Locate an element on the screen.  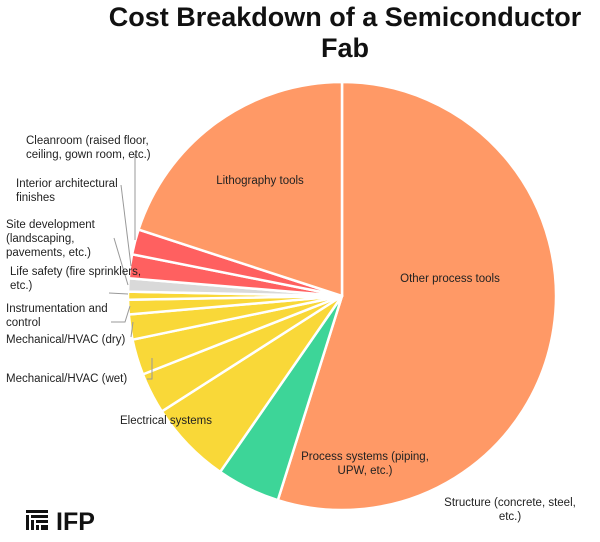
chart-title: Cost Breakdown of a Semiconductor Fab is located at coordinates (345, 32).